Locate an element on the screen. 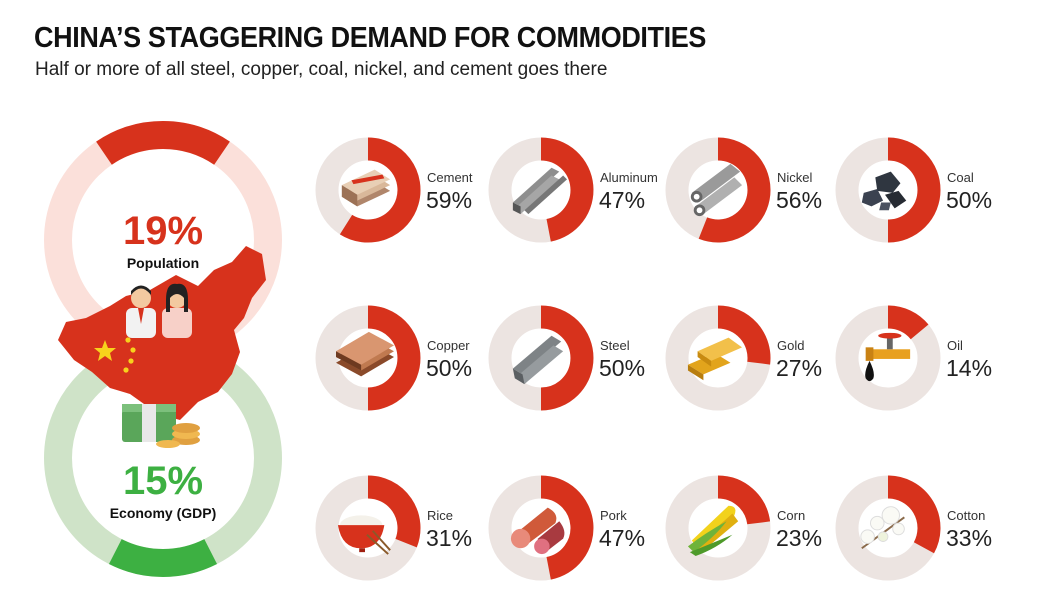 The image size is (1040, 603). commodity-copper: Copper 50% is located at coordinates (393, 358).